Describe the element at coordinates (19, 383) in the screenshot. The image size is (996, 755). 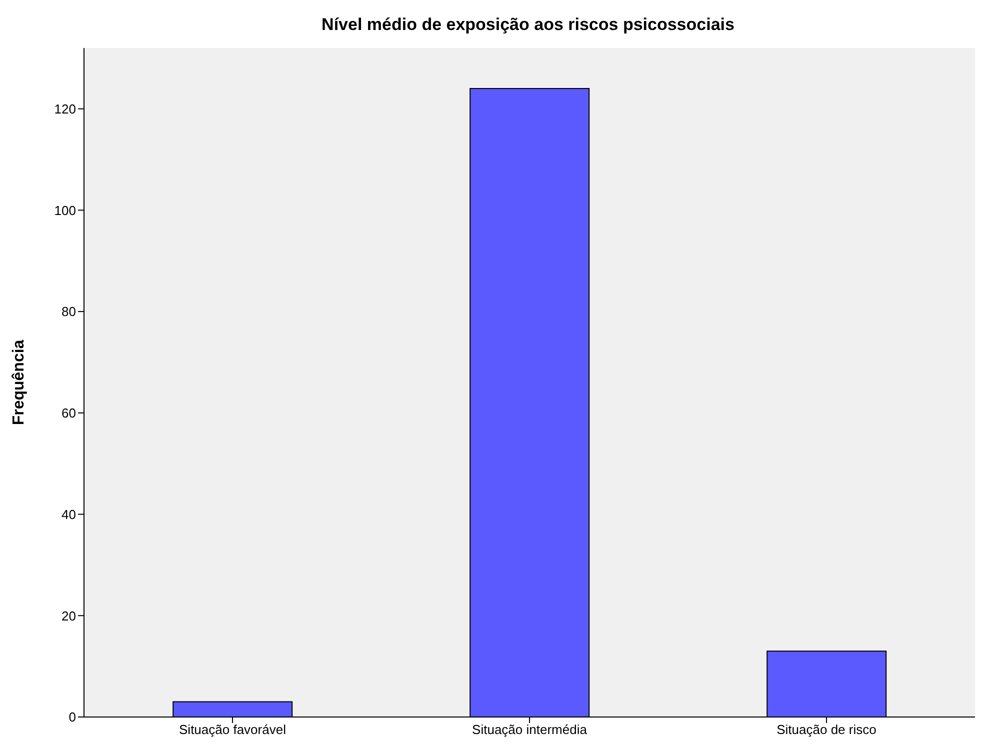
I see `y-axis-title: Frequência` at that location.